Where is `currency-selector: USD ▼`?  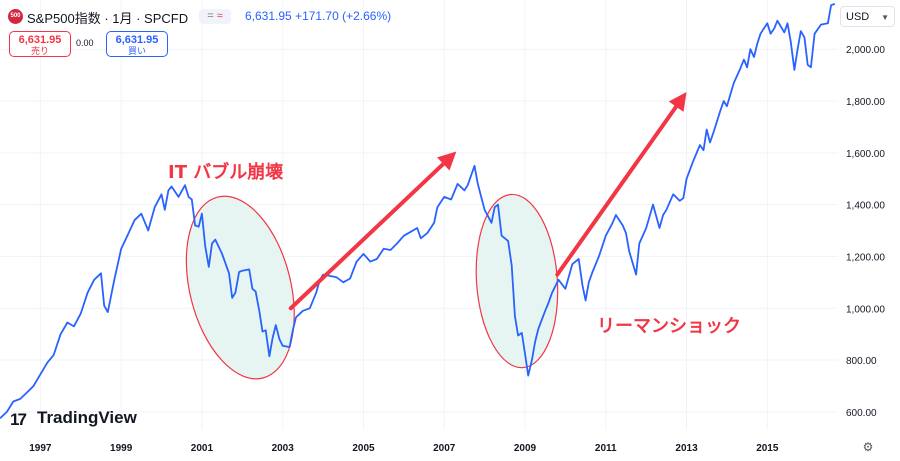
currency-selector: USD ▼ is located at coordinates (867, 16).